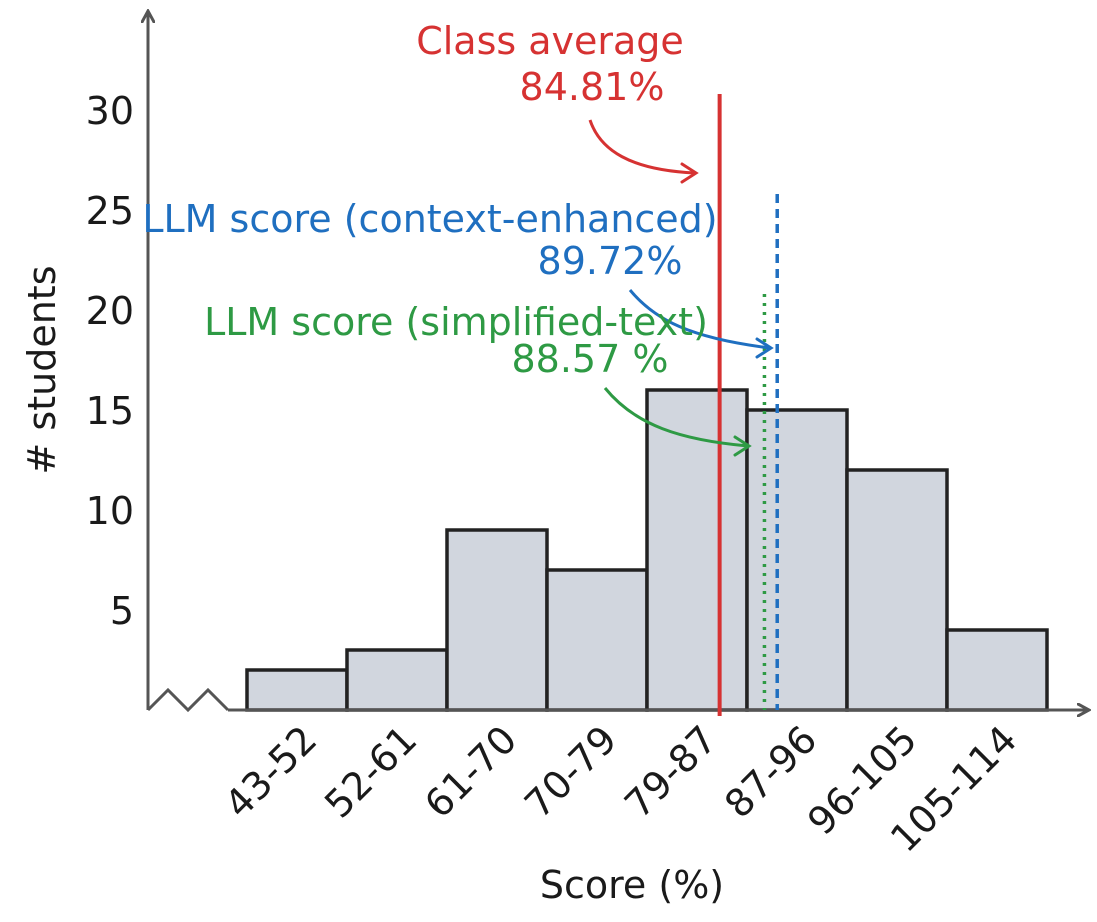  Describe the element at coordinates (429, 219) in the screenshot. I see `llm-context-label: LLM score (context-enhanced)` at that location.